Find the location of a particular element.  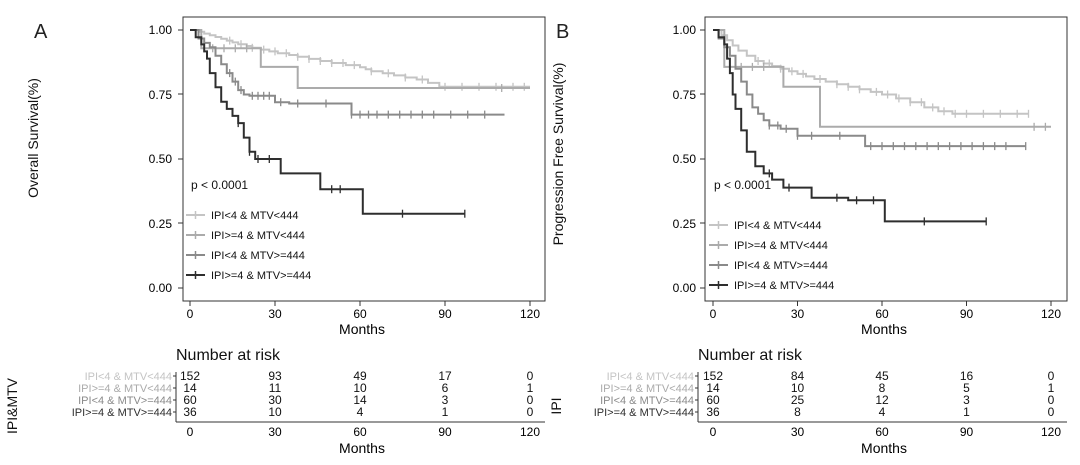

risk-x-ticks-a: 0 30 60 90 120 is located at coordinates (364, 432).